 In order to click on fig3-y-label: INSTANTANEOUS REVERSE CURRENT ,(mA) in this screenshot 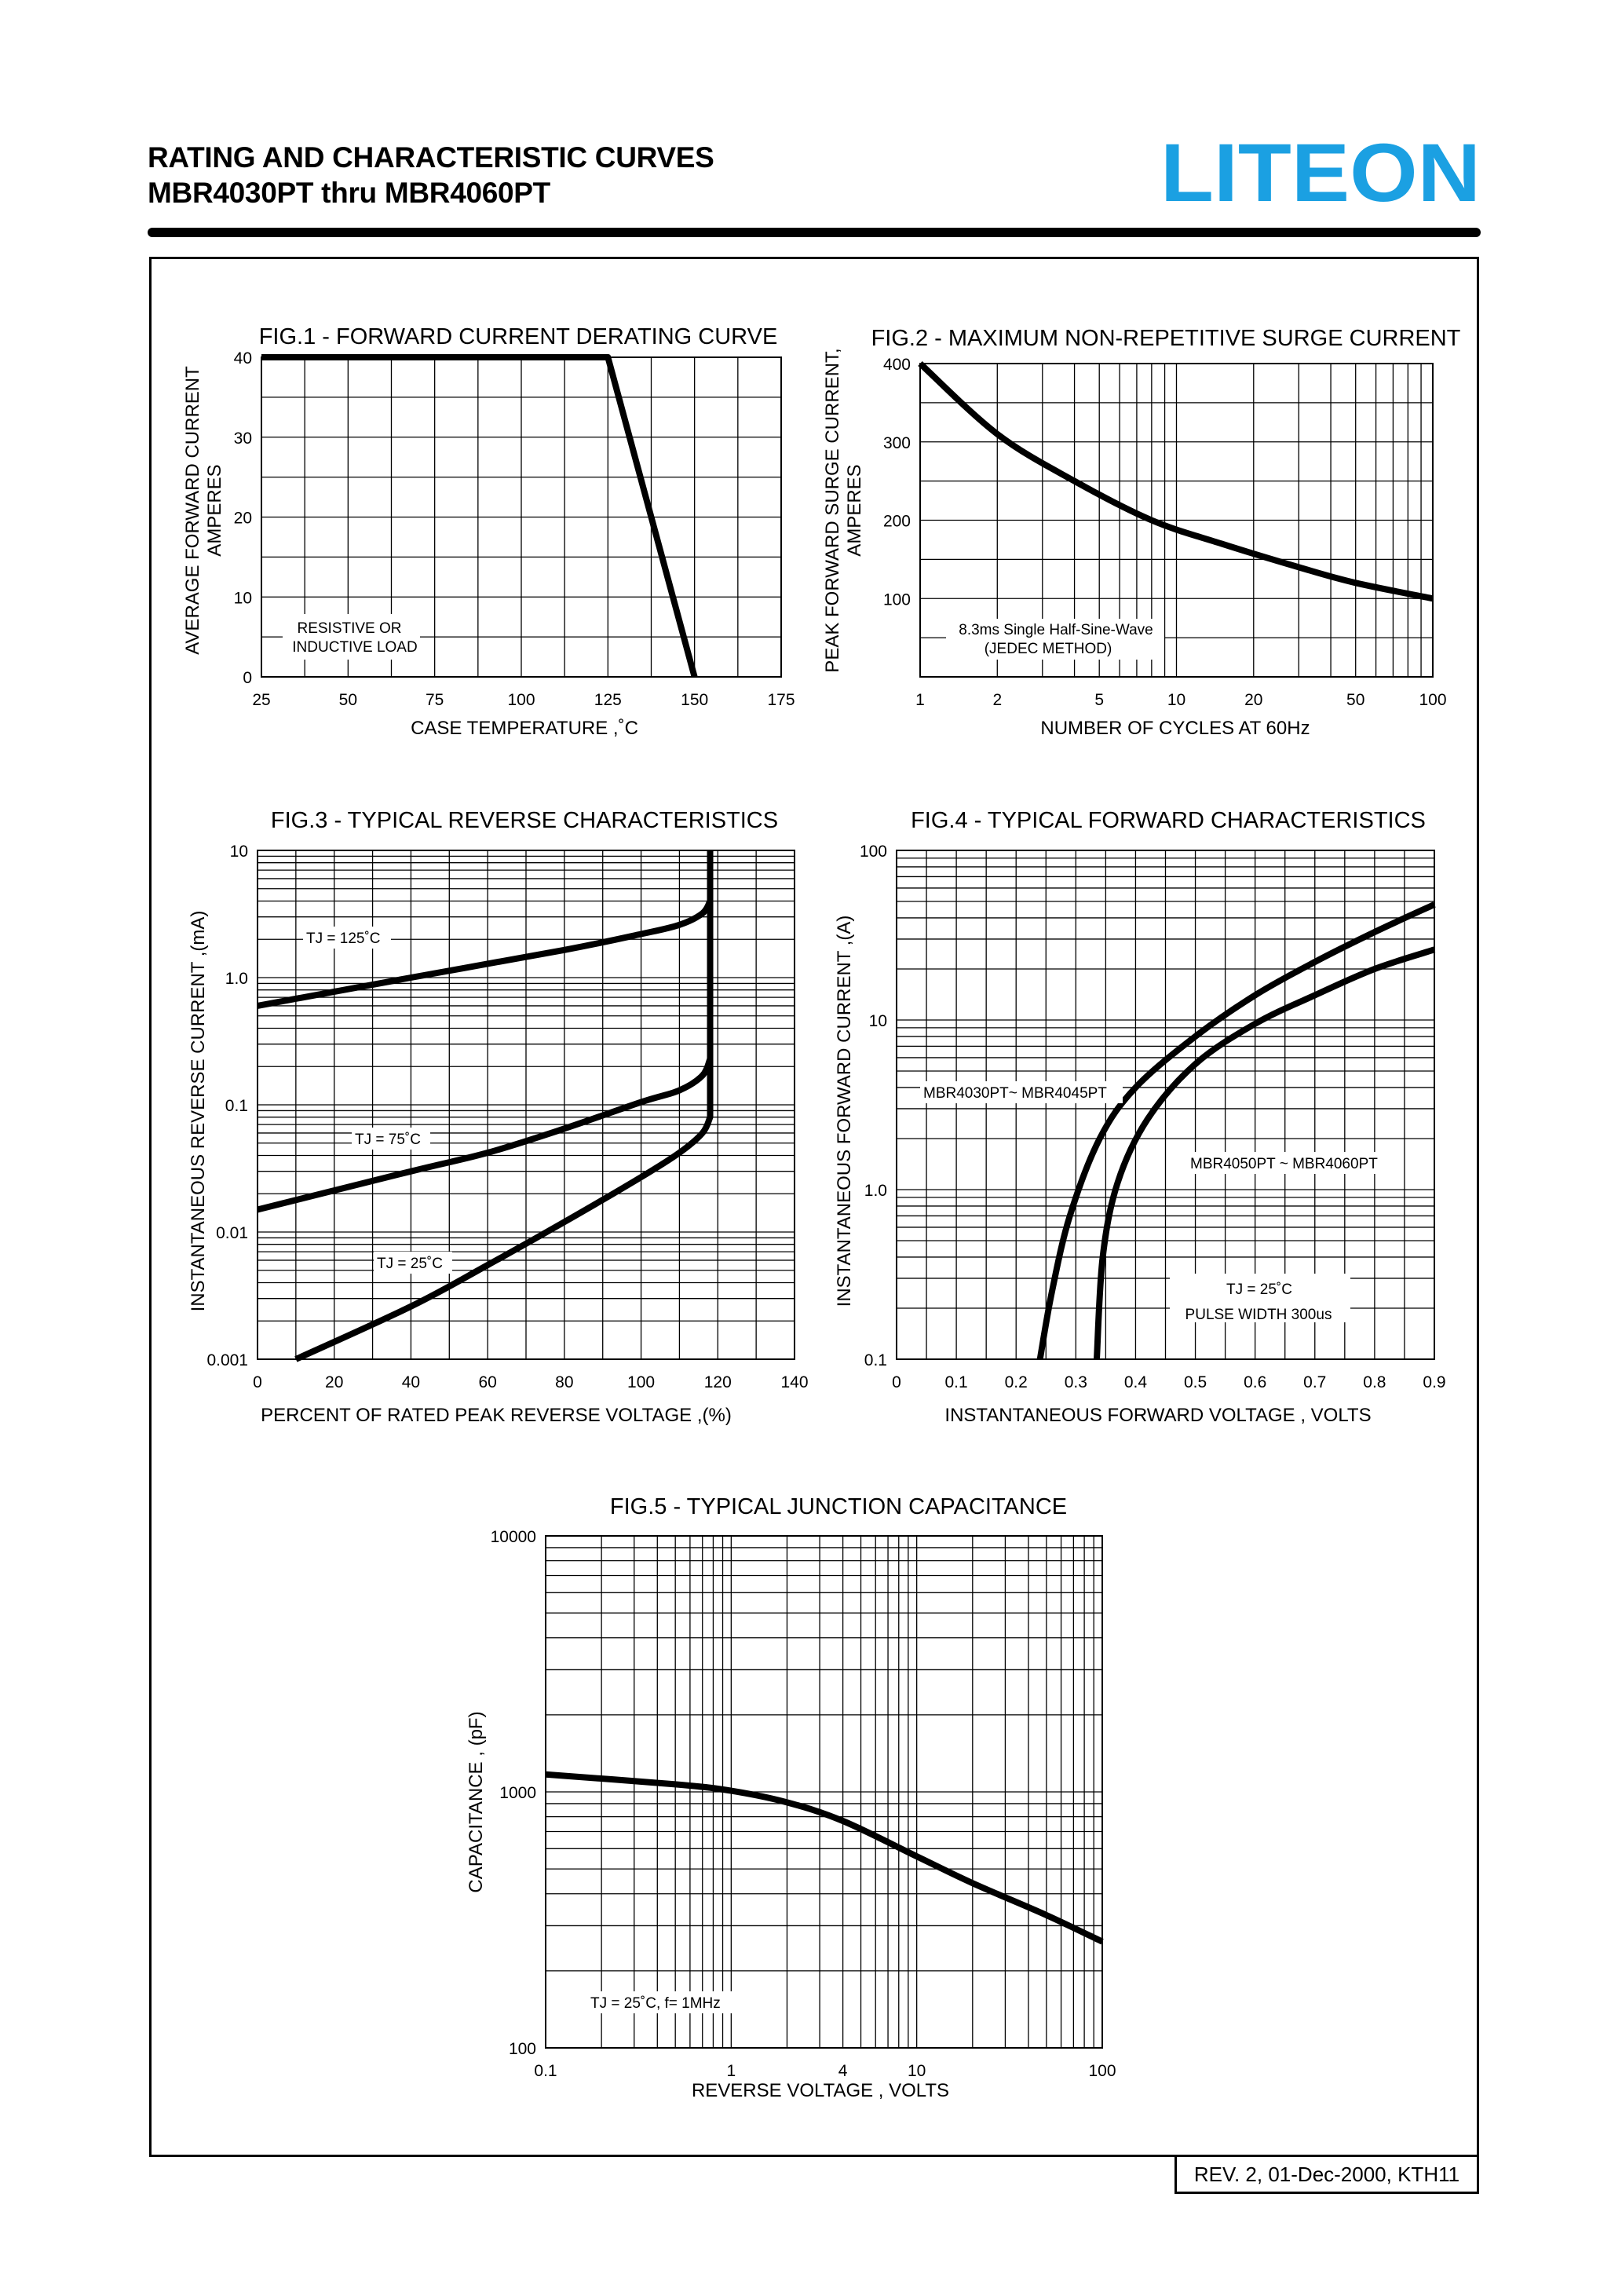, I will do `click(198, 1112)`.